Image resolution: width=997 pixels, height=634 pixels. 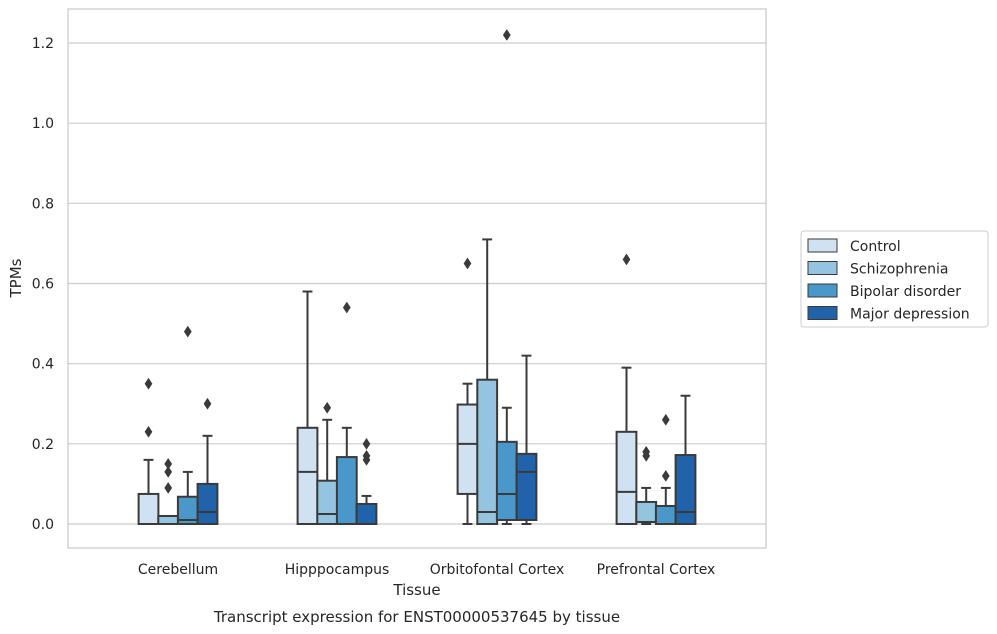 What do you see at coordinates (910, 315) in the screenshot?
I see `legend-label: Major depression` at bounding box center [910, 315].